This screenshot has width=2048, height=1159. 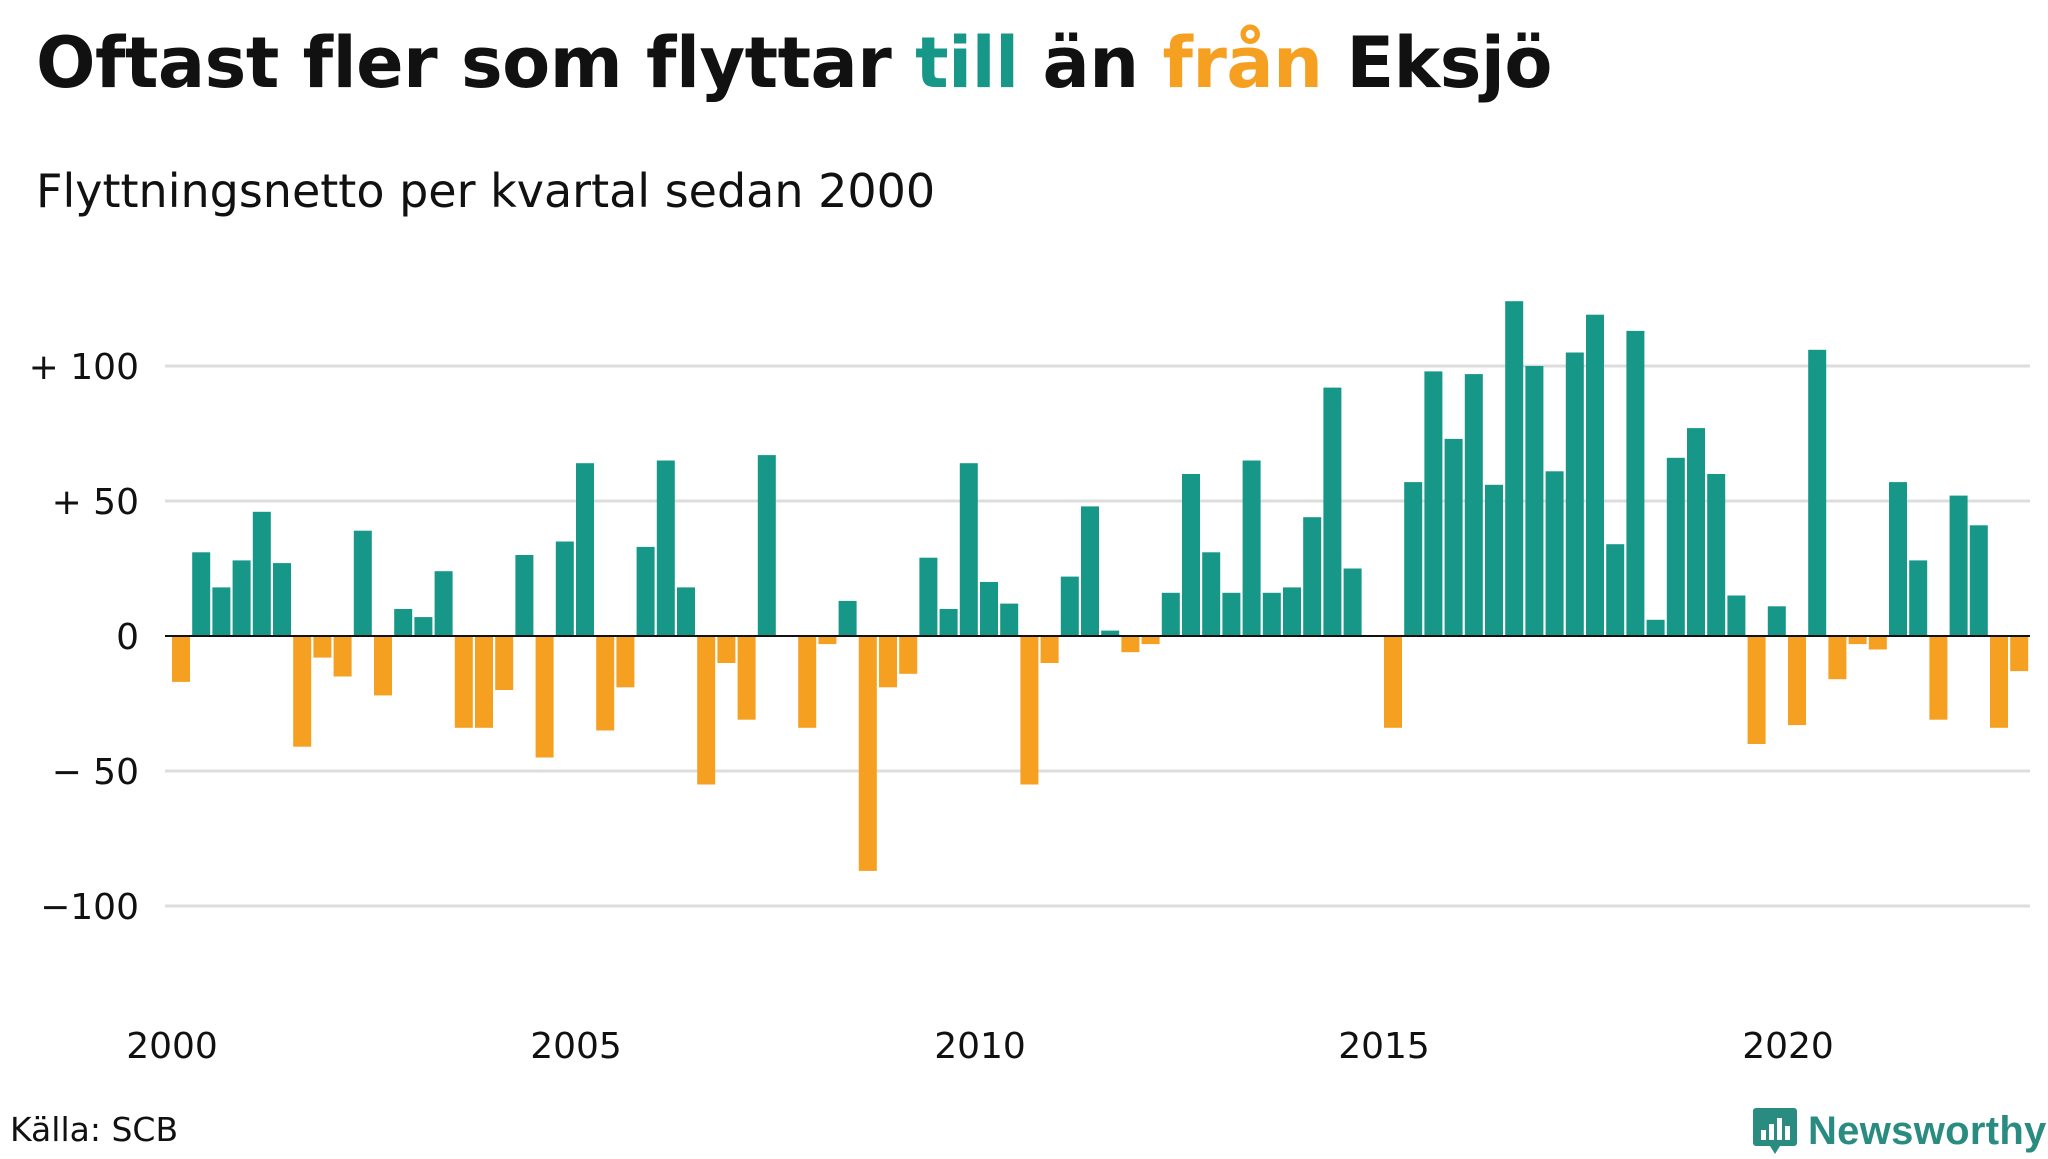 I want to click on newsworthy-logo-icon, so click(x=1775, y=1131).